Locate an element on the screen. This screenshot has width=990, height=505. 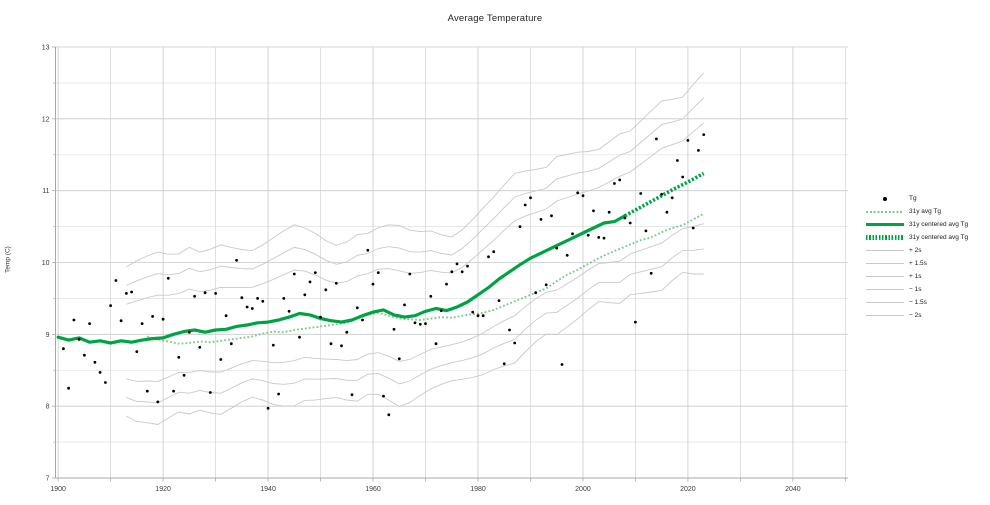
centered-avg-extension-line is located at coordinates (664, 194).